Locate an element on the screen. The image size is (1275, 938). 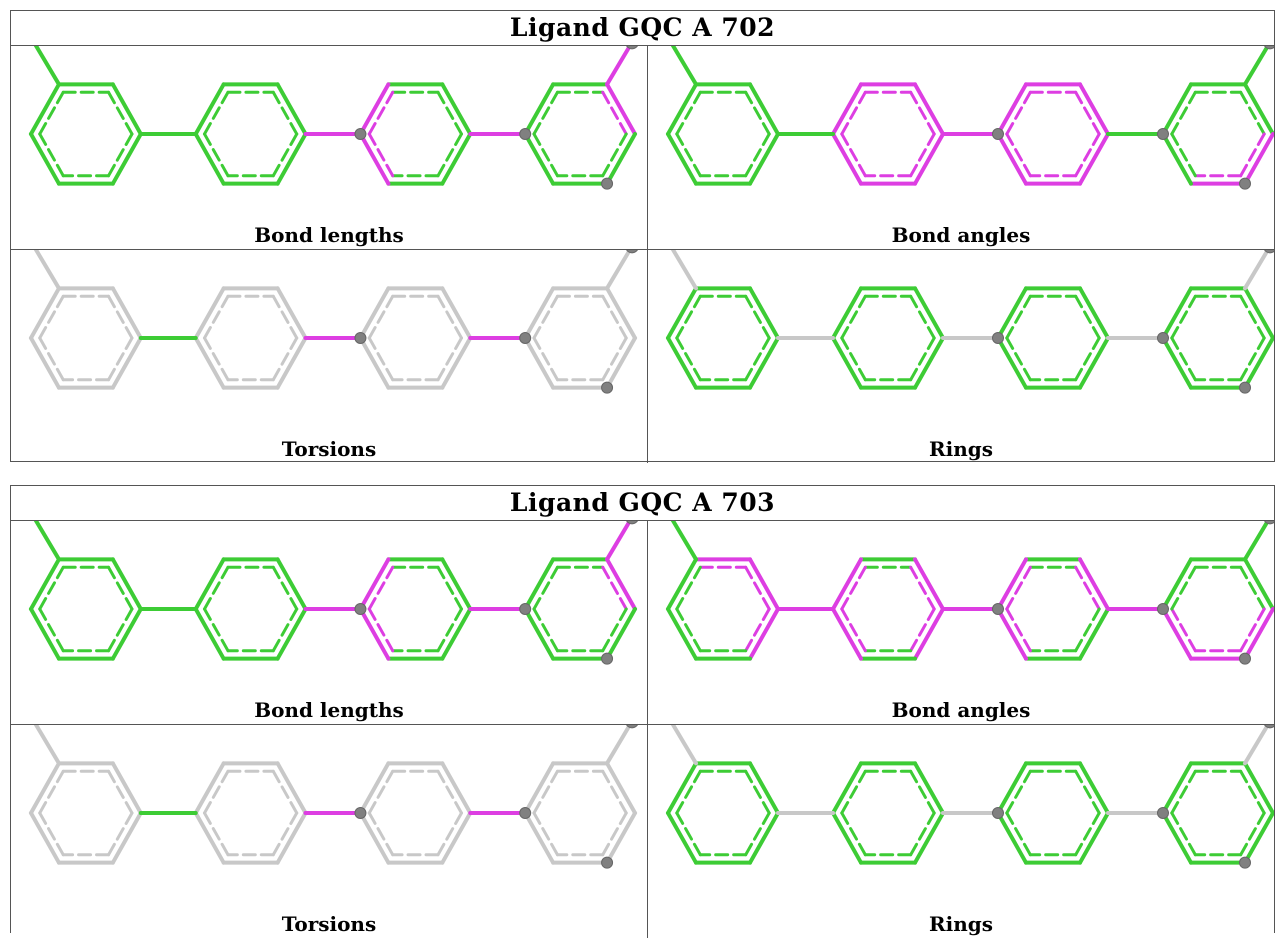
panel-label: Bond lengths is located at coordinates (329, 710).